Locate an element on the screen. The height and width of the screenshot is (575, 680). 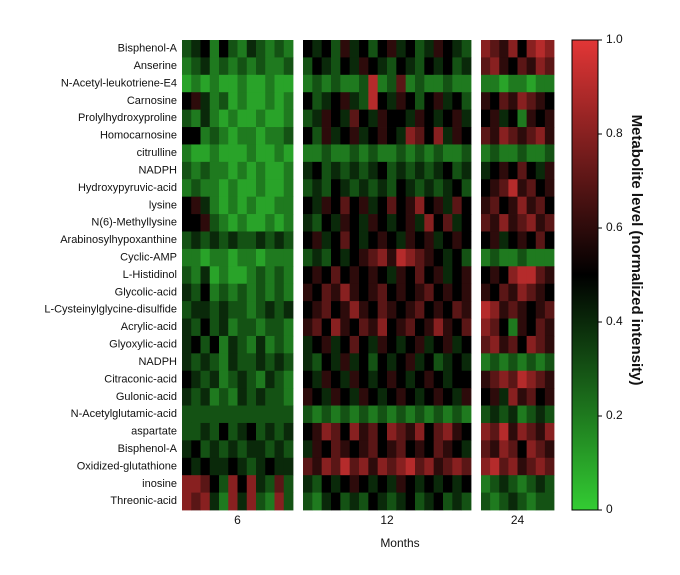
row-label: Gulonic-acid is located at coordinates (146, 397).